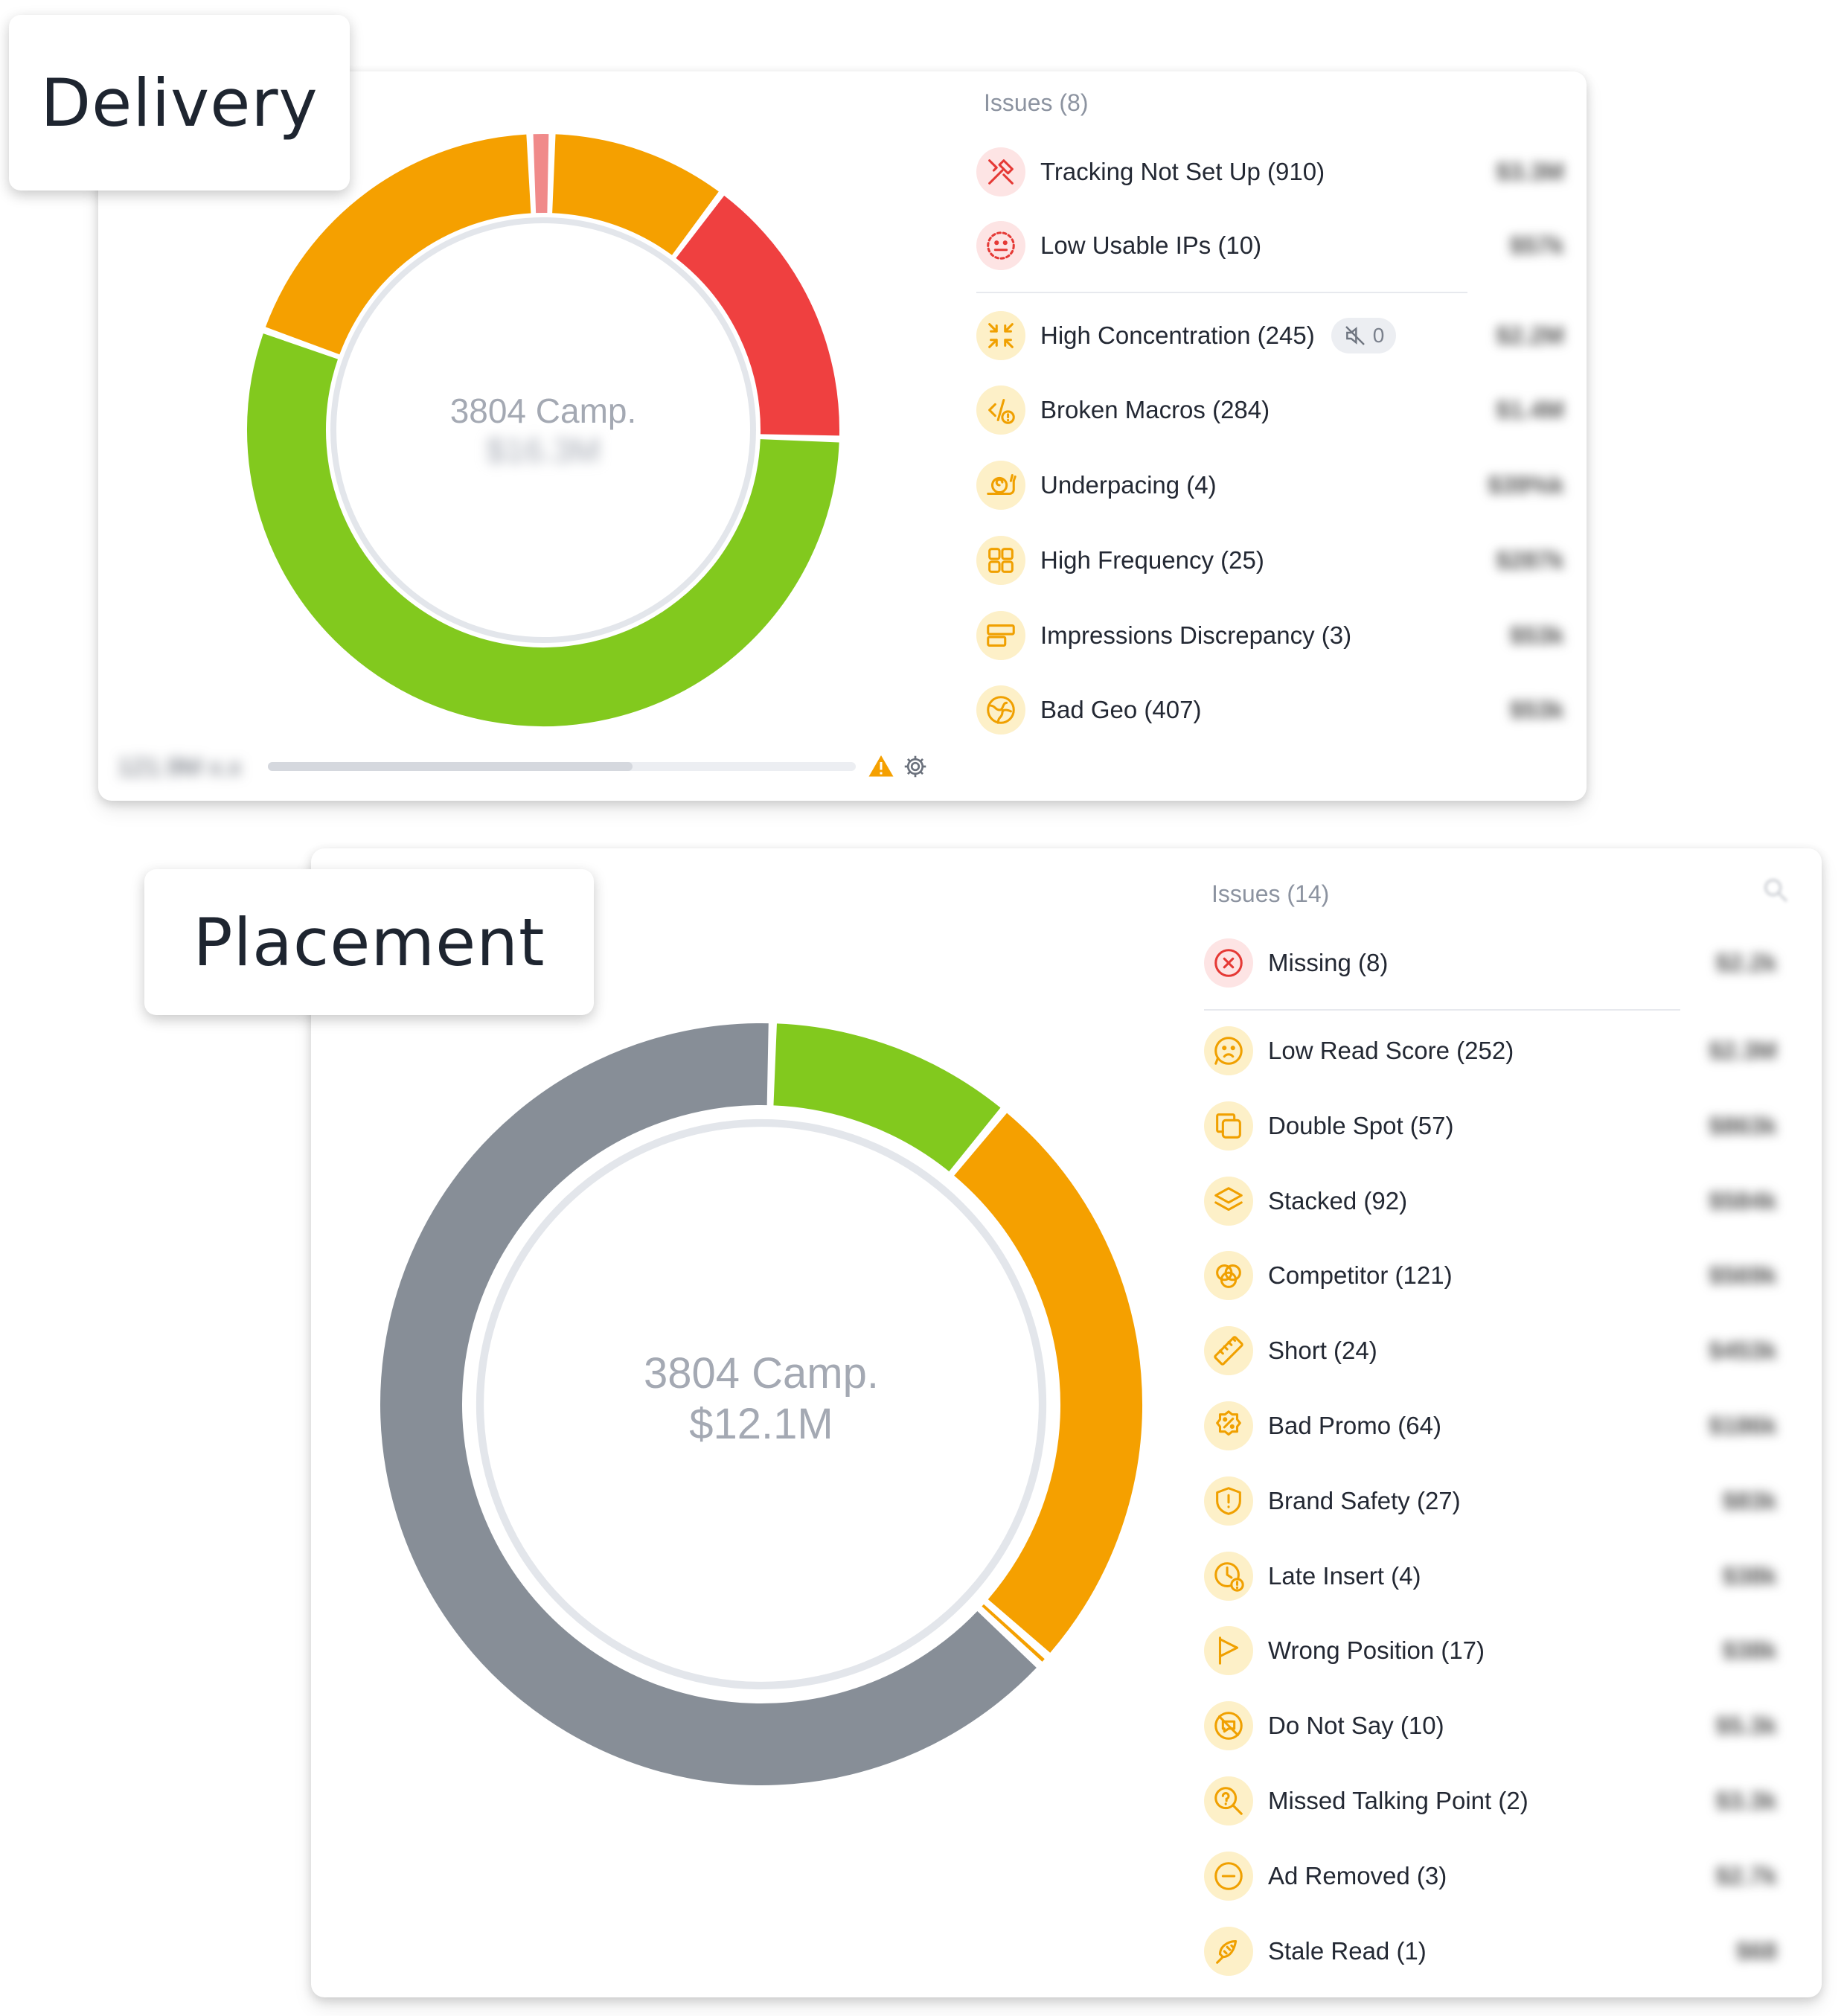  What do you see at coordinates (1221, 292) in the screenshot?
I see `delivery-issues-divider` at bounding box center [1221, 292].